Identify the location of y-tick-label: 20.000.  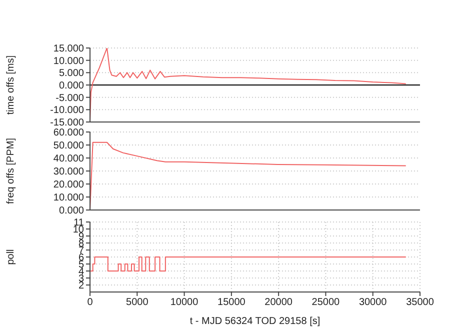
(68, 185).